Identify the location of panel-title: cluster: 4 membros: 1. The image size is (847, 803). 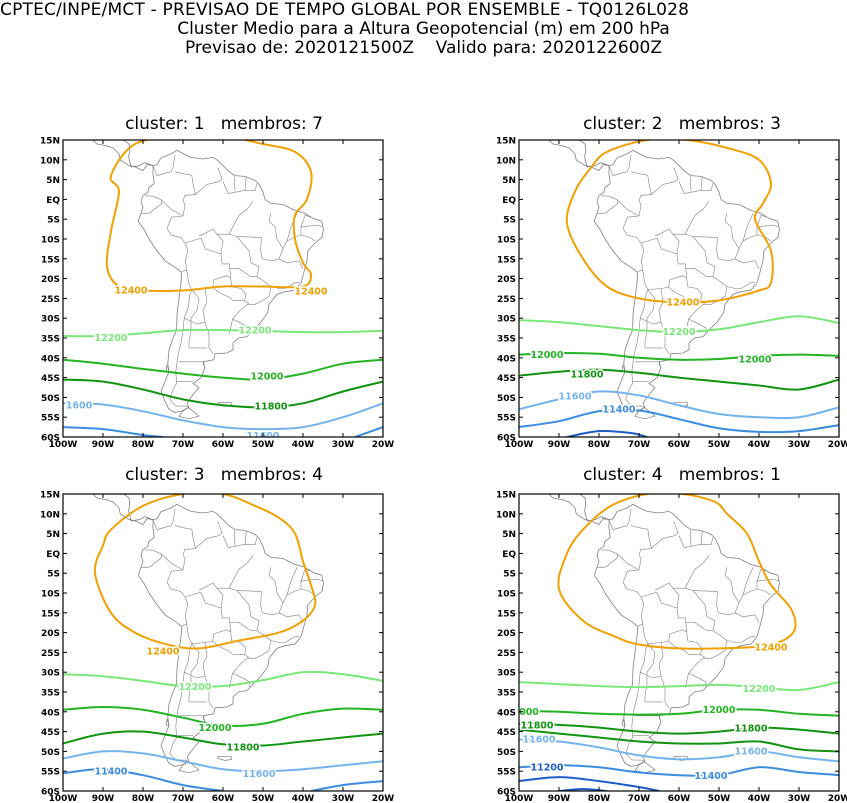
(682, 475).